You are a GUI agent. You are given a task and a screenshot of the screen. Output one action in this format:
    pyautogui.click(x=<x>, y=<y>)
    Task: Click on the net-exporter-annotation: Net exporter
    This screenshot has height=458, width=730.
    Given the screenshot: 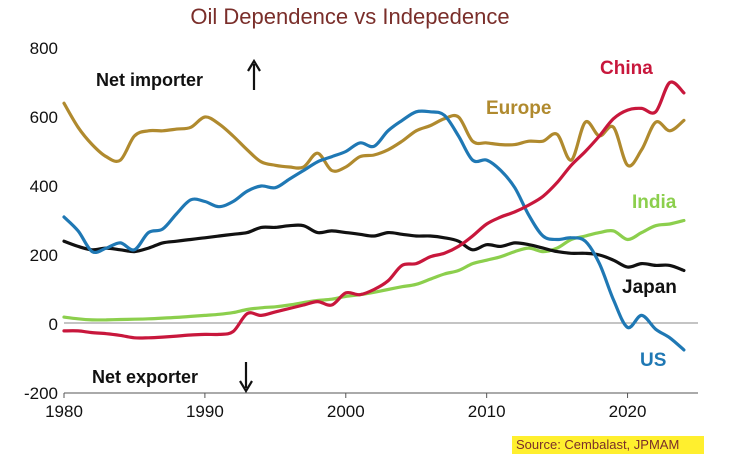 What is the action you would take?
    pyautogui.click(x=172, y=378)
    